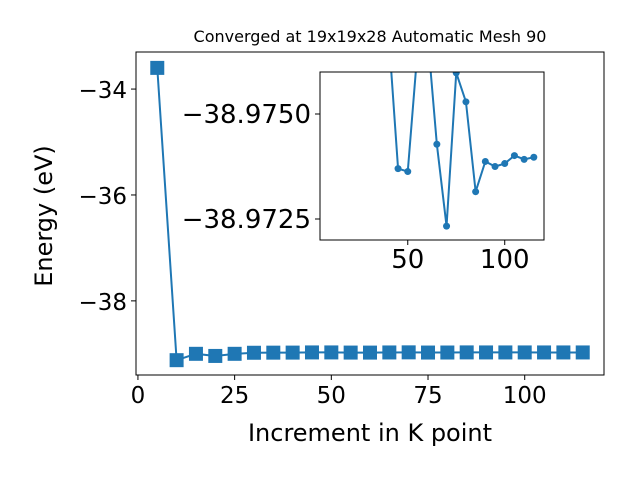 Image resolution: width=640 pixels, height=480 pixels. Describe the element at coordinates (102, 91) in the screenshot. I see `y-tick-label: −34` at that location.